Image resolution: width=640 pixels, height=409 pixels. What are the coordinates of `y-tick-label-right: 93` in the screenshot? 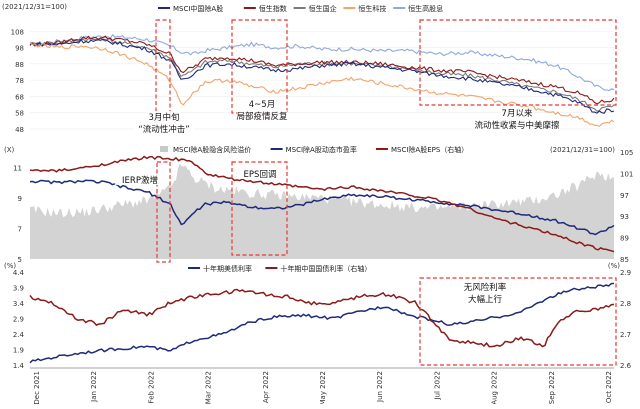 It's located at (624, 217).